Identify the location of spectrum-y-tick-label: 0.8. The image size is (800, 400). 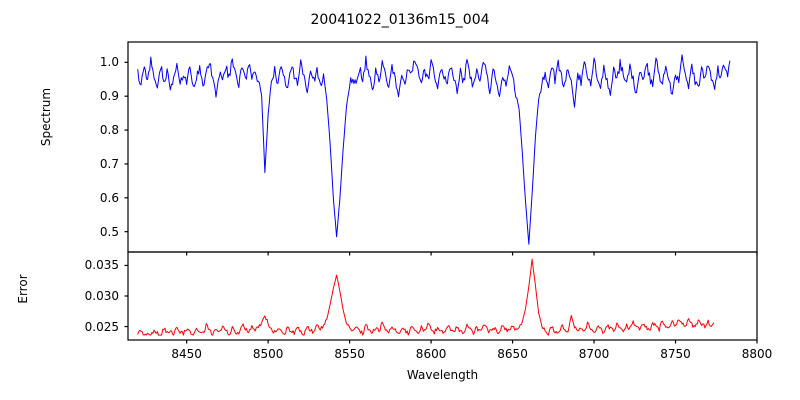
(109, 130).